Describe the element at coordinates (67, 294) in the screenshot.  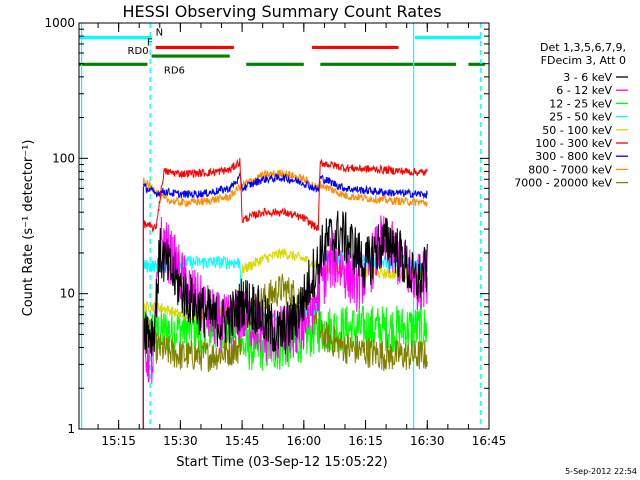
I see `y-tick-label: 10` at that location.